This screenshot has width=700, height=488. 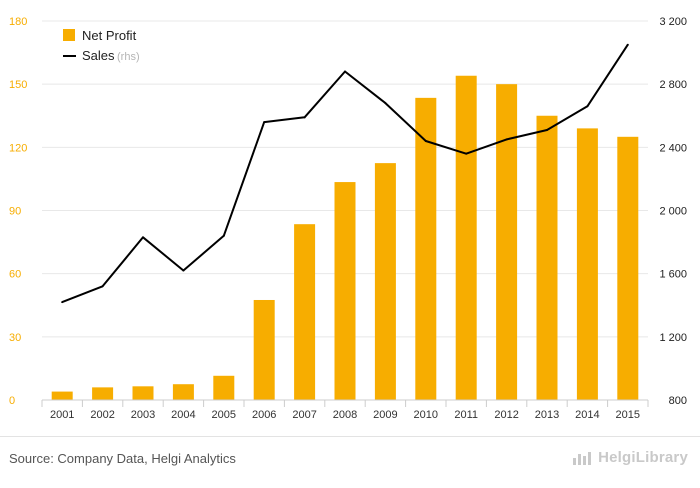 What do you see at coordinates (122, 458) in the screenshot?
I see `source-note: Source: Company Data, Helgi Analytics` at bounding box center [122, 458].